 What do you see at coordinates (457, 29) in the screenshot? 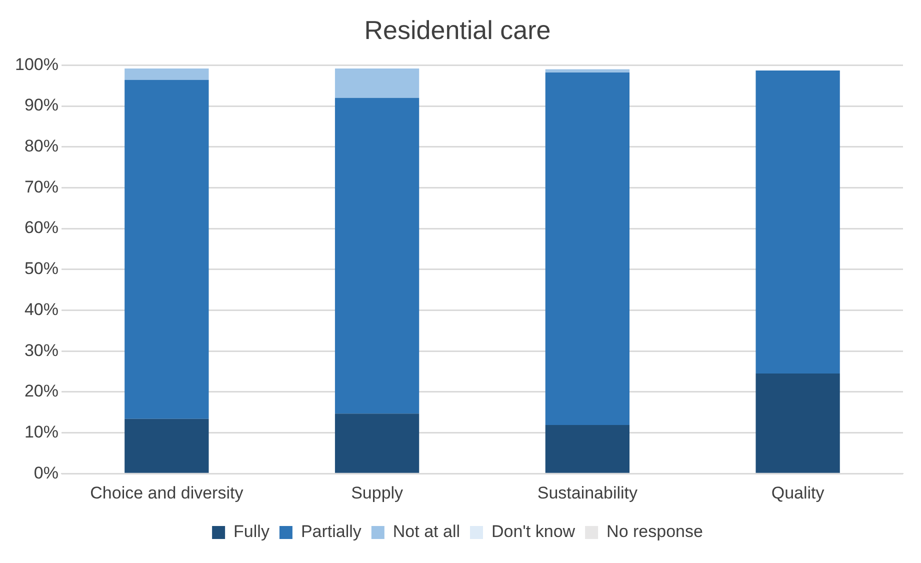
I see `chart-title: Residential care` at bounding box center [457, 29].